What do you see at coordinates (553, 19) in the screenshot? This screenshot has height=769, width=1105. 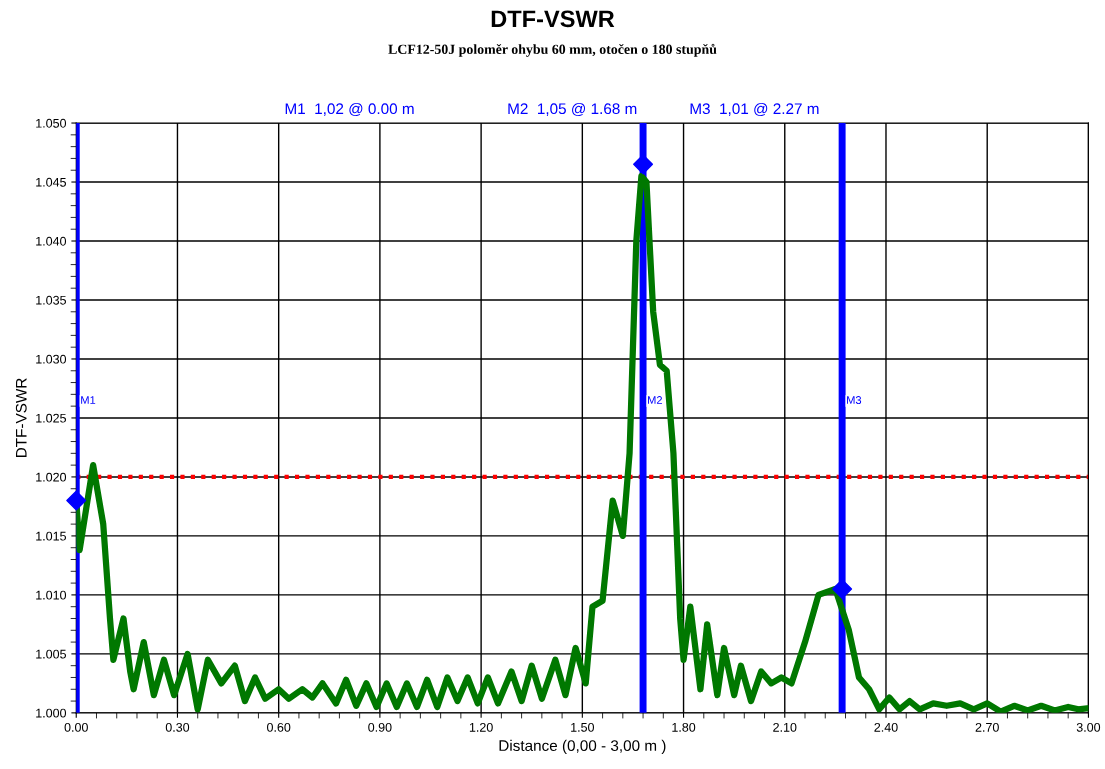 I see `chart-title: DTF-VSWR` at bounding box center [553, 19].